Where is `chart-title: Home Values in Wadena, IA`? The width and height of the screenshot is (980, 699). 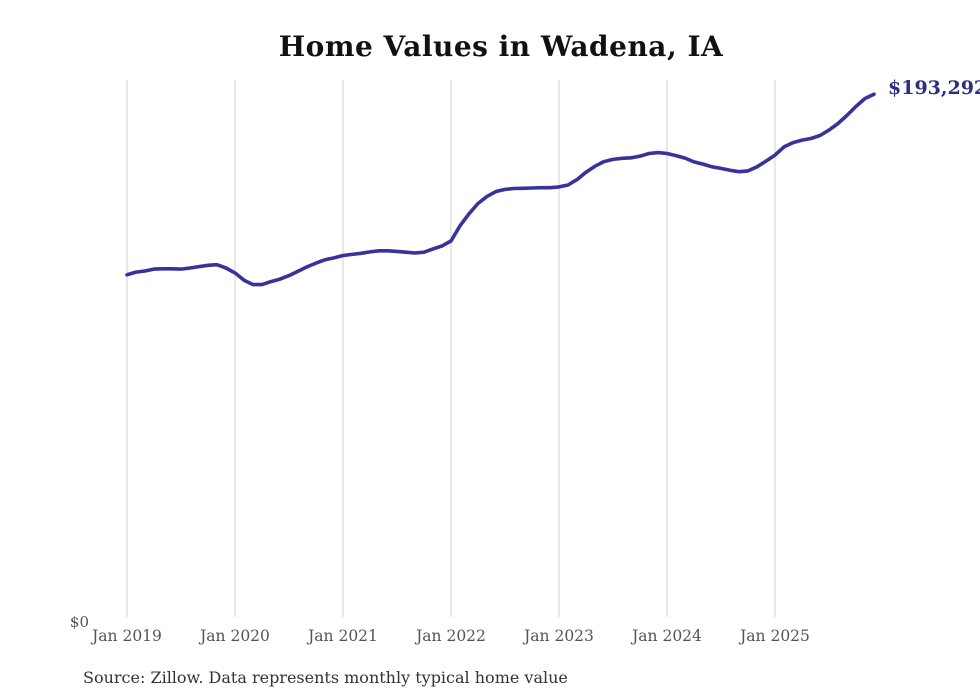 chart-title: Home Values in Wadena, IA is located at coordinates (501, 46).